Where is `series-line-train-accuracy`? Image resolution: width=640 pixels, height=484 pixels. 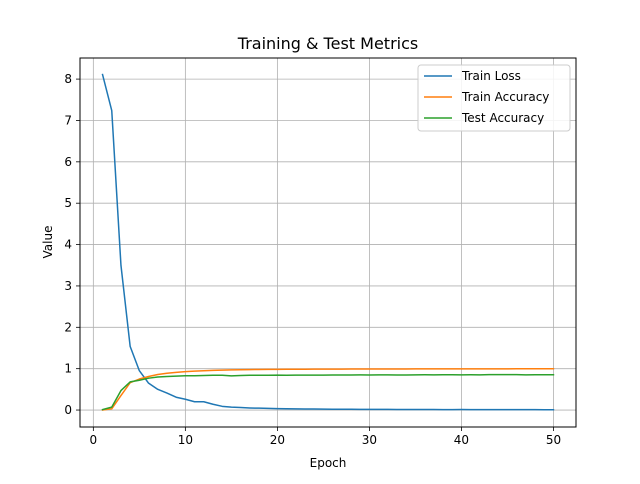
series-line-train-accuracy is located at coordinates (328, 389).